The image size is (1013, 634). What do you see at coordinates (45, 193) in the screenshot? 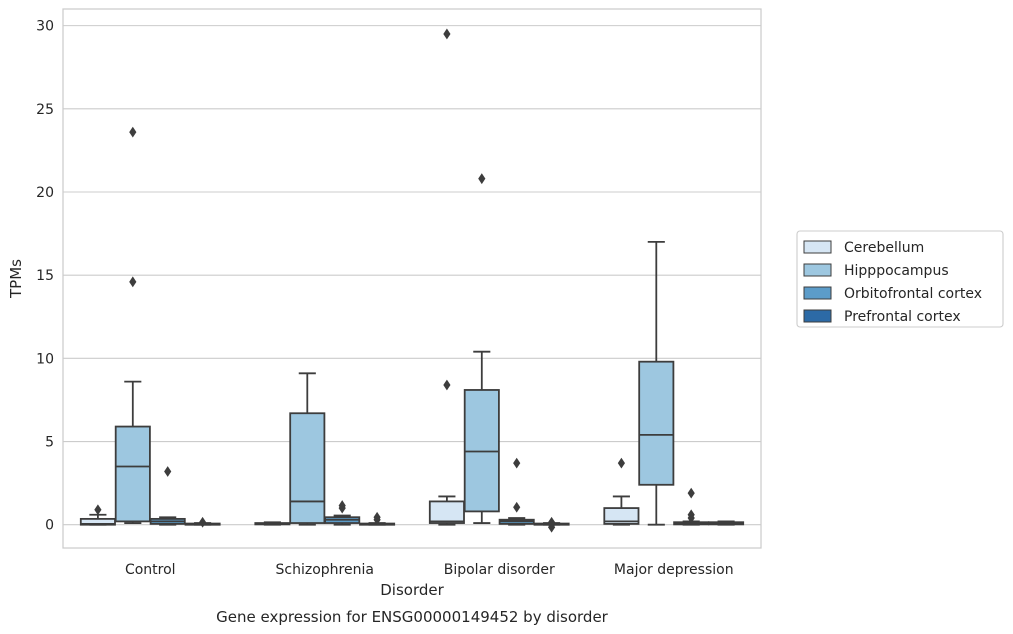
I see `y-tick-label: 20` at bounding box center [45, 193].